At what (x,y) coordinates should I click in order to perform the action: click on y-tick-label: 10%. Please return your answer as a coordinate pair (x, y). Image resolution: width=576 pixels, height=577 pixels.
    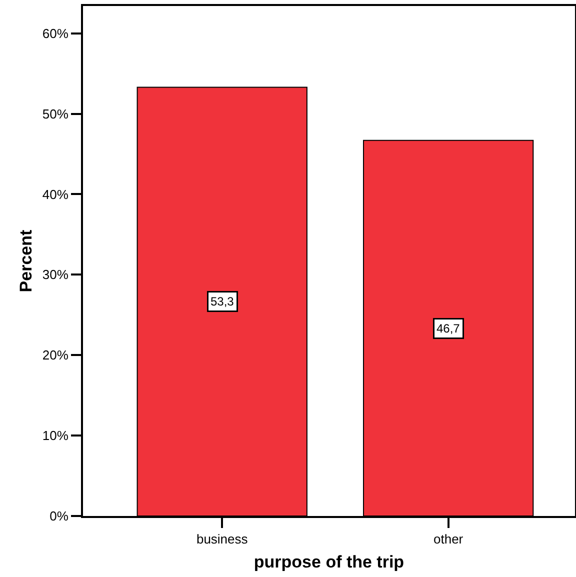
    Looking at the image, I should click on (55, 436).